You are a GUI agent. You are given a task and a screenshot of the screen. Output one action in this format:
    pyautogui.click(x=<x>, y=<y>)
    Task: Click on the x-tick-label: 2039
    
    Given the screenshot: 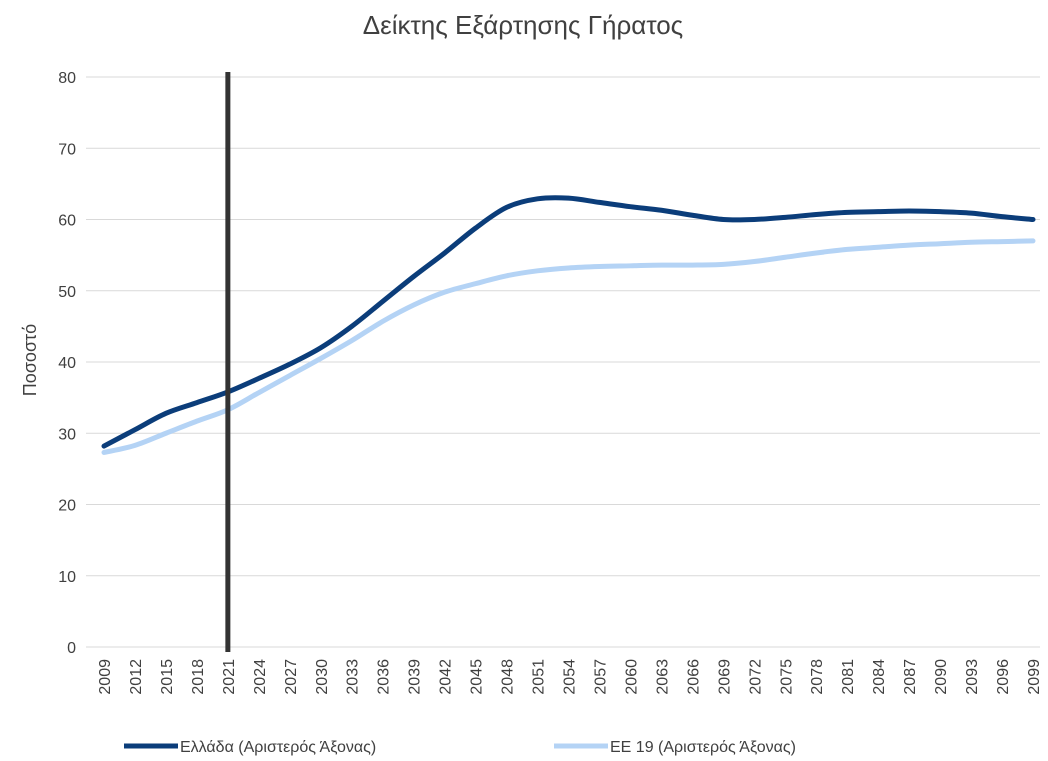 What is the action you would take?
    pyautogui.click(x=415, y=677)
    